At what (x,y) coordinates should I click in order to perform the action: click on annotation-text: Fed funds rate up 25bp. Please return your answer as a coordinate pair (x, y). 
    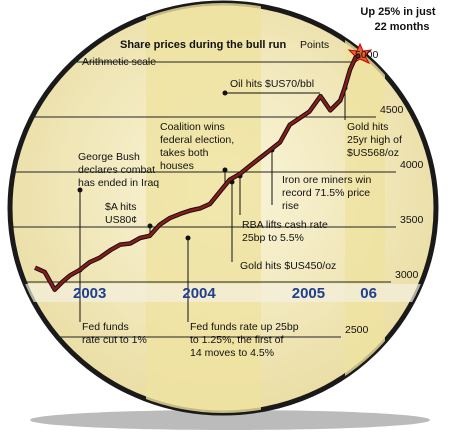
    Looking at the image, I should click on (244, 327).